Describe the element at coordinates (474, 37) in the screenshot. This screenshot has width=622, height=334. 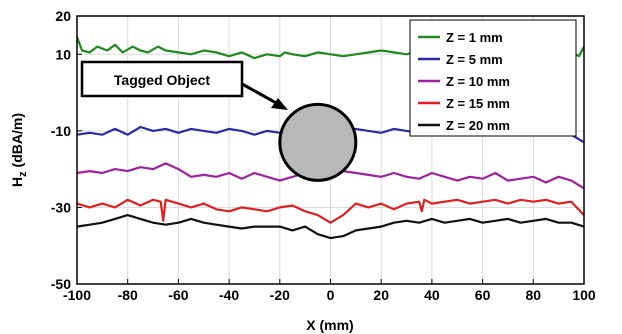
I see `legend-entry-label: Z = 1 mm` at that location.